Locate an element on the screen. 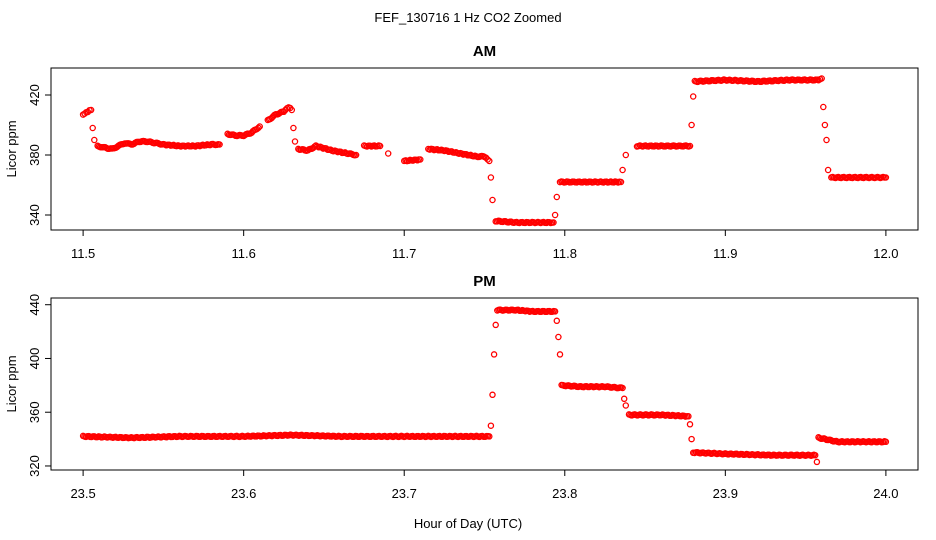  am-x-tick-label: 11.8 is located at coordinates (565, 253).